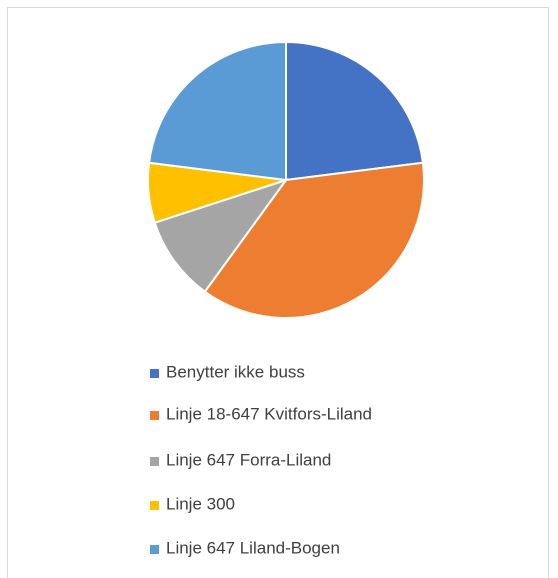 This screenshot has width=558, height=578. What do you see at coordinates (200, 503) in the screenshot?
I see `legend-label: Linje 300` at bounding box center [200, 503].